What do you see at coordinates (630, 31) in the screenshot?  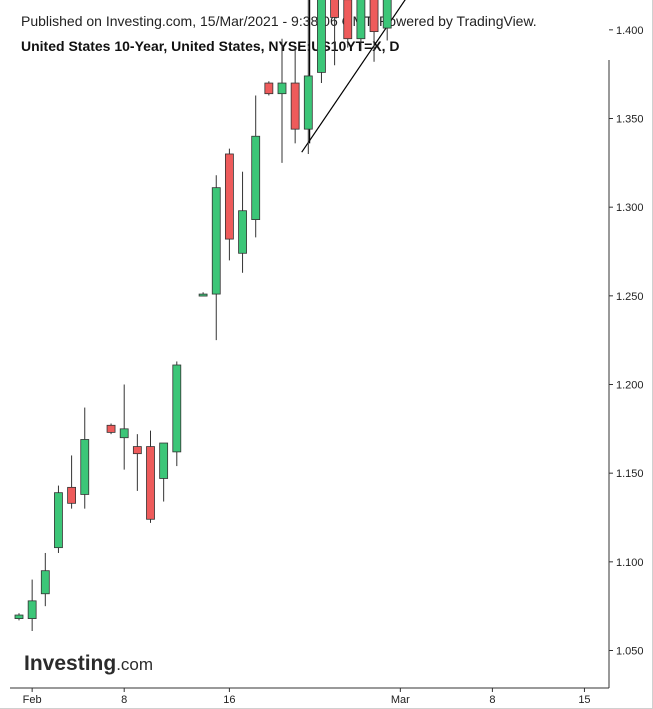 I see `y-tick-label: 1.400` at bounding box center [630, 31].